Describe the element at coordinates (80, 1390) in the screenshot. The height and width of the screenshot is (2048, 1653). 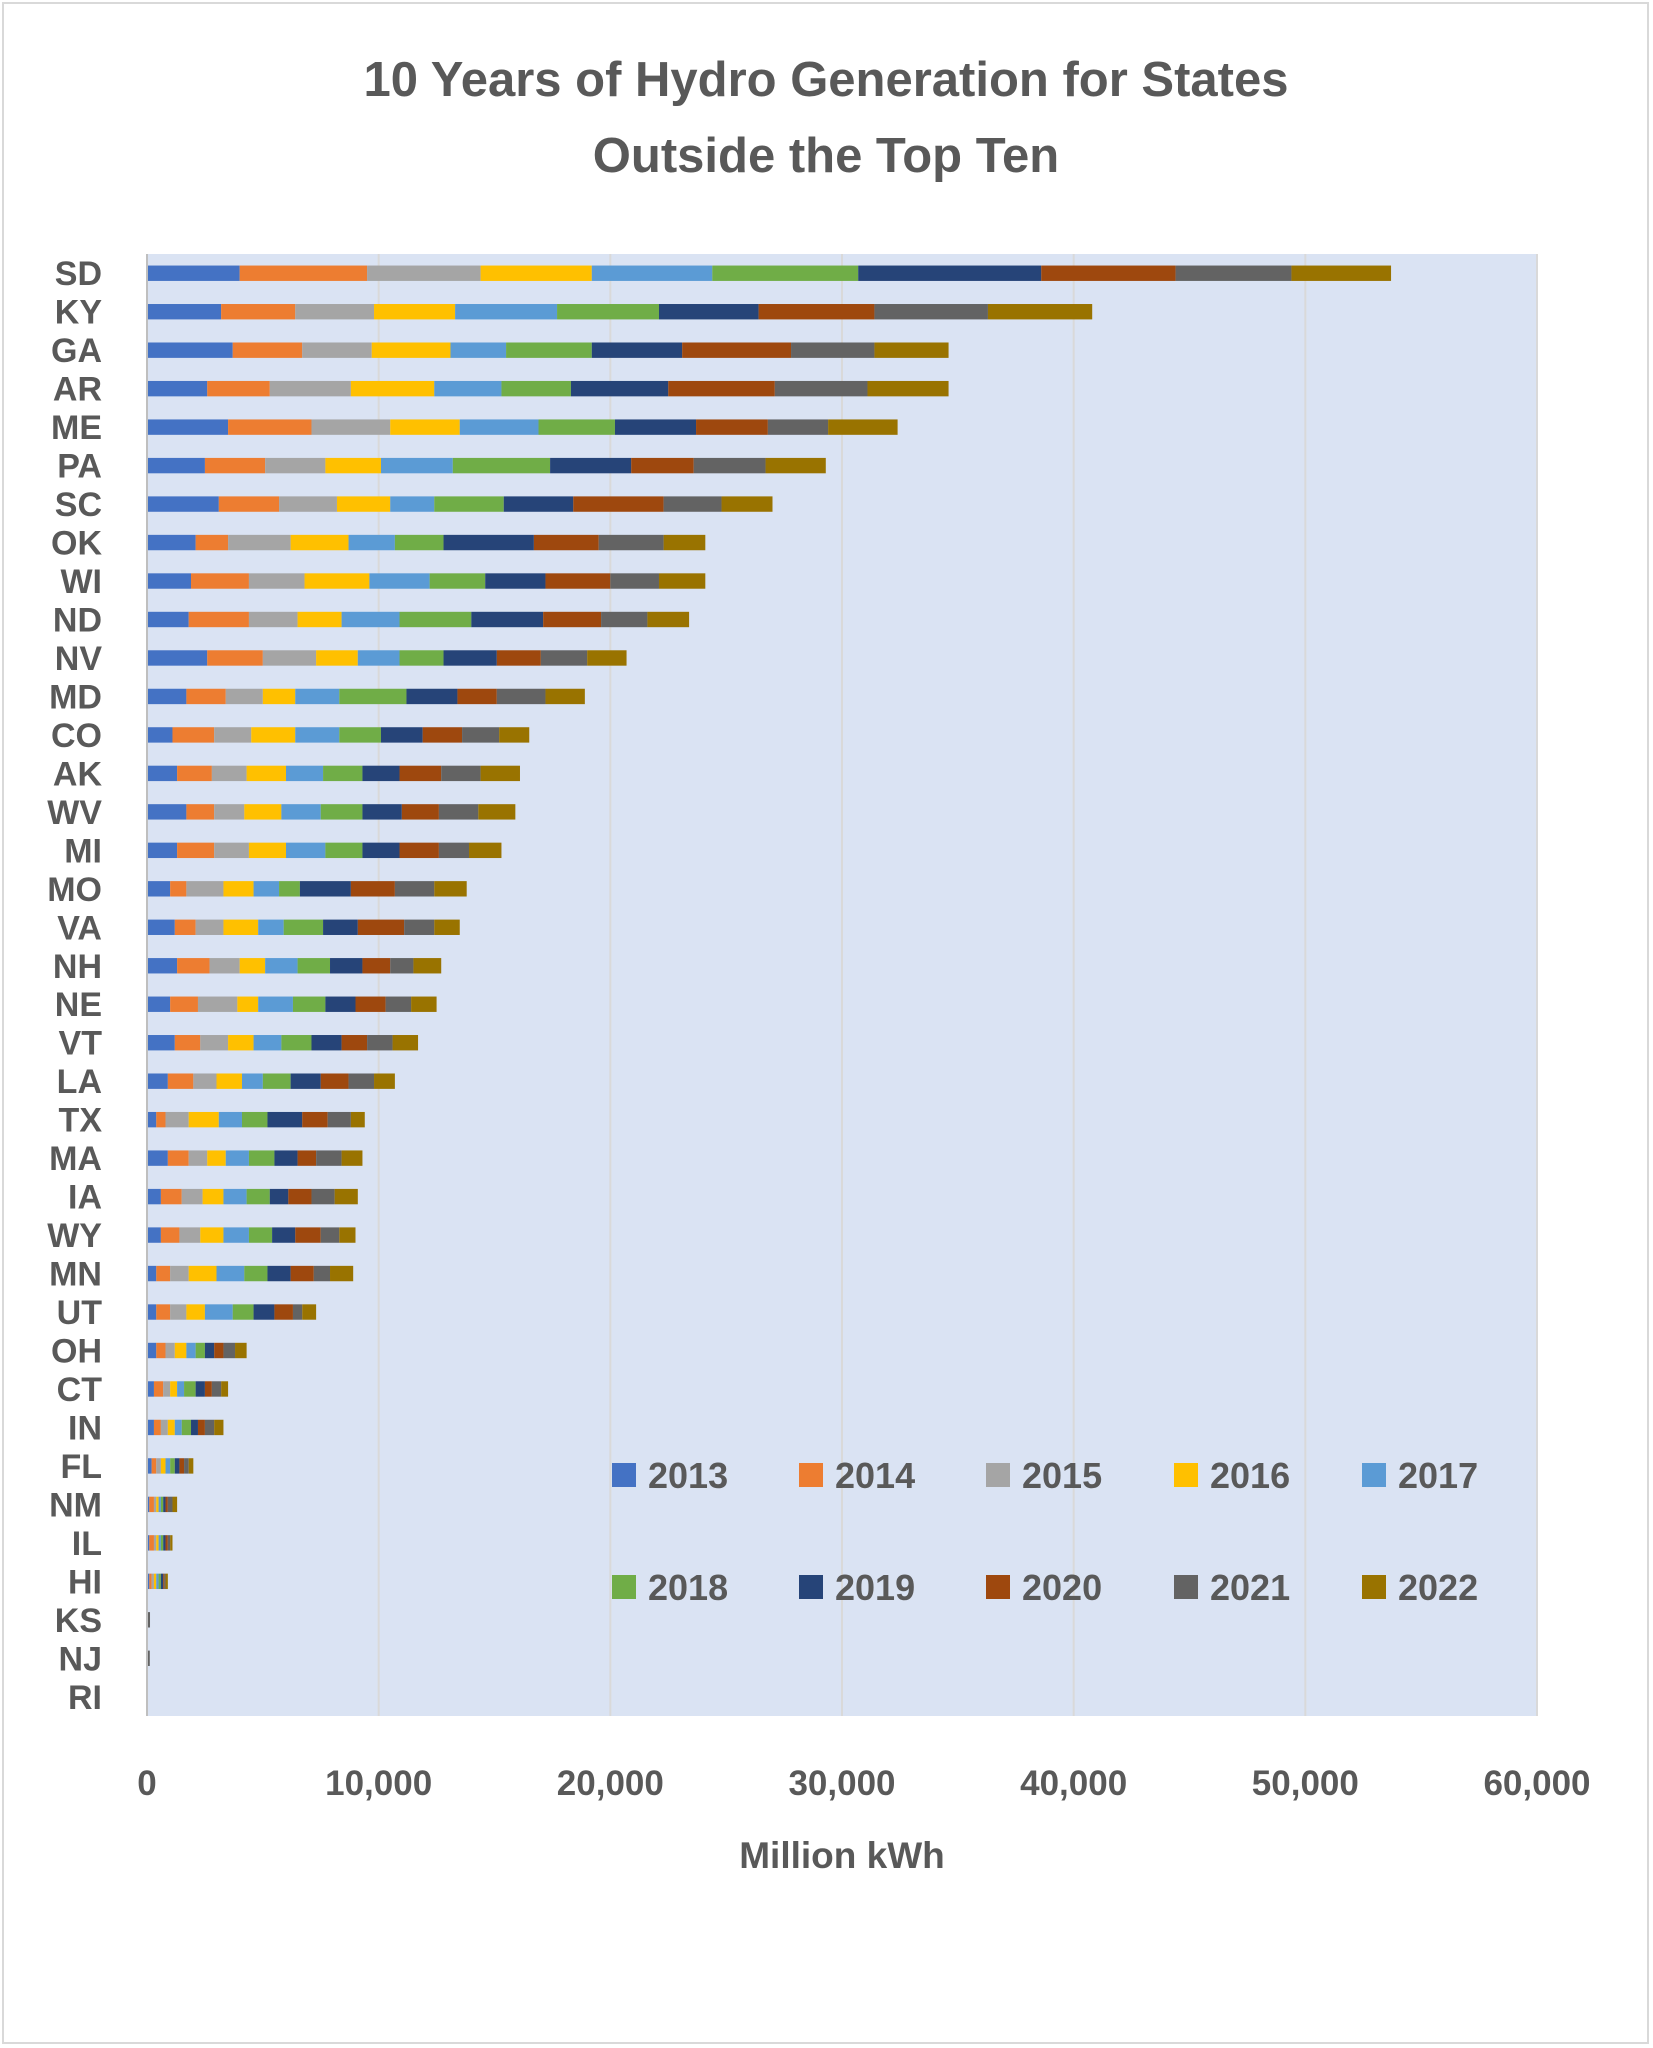
I see `y-tick-label: CT` at that location.